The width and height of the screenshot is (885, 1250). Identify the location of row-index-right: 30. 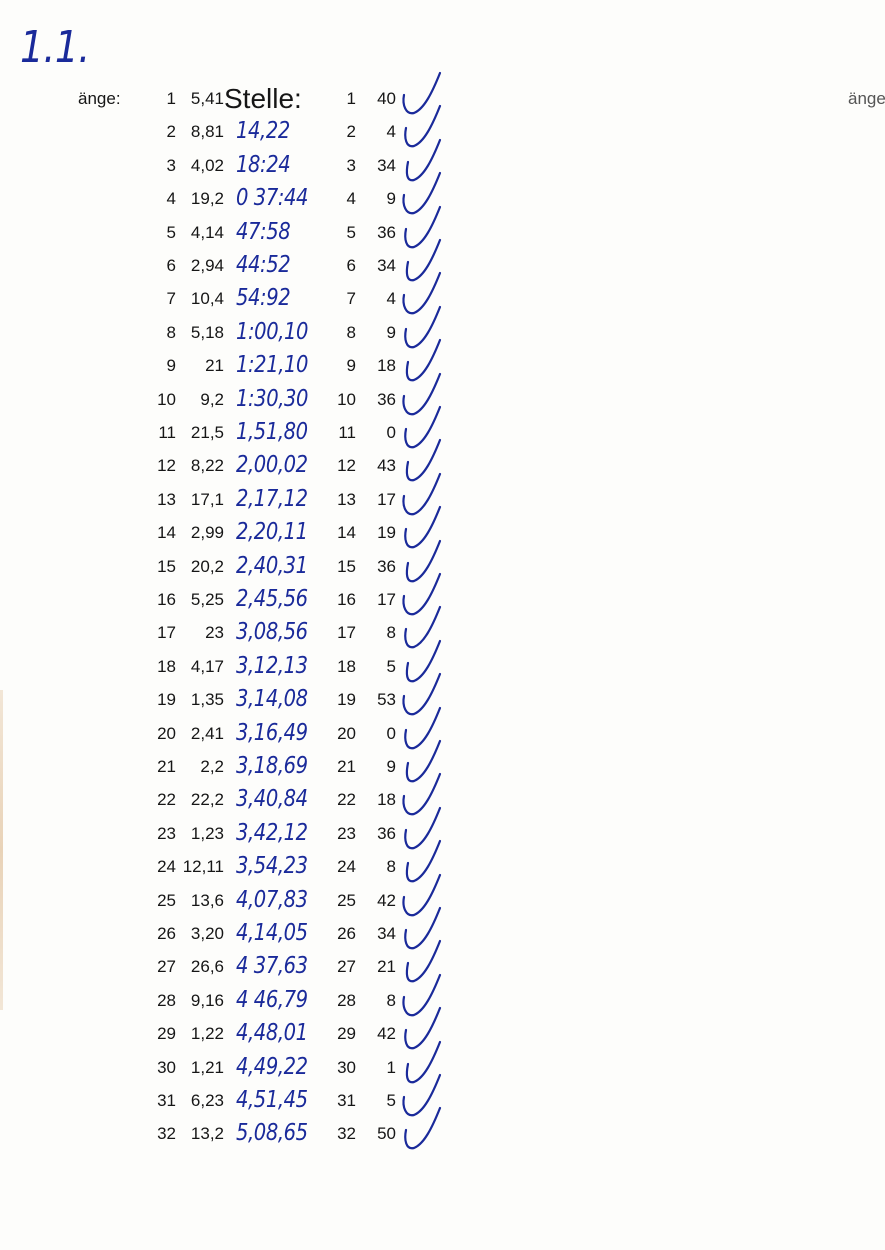
(346, 1067).